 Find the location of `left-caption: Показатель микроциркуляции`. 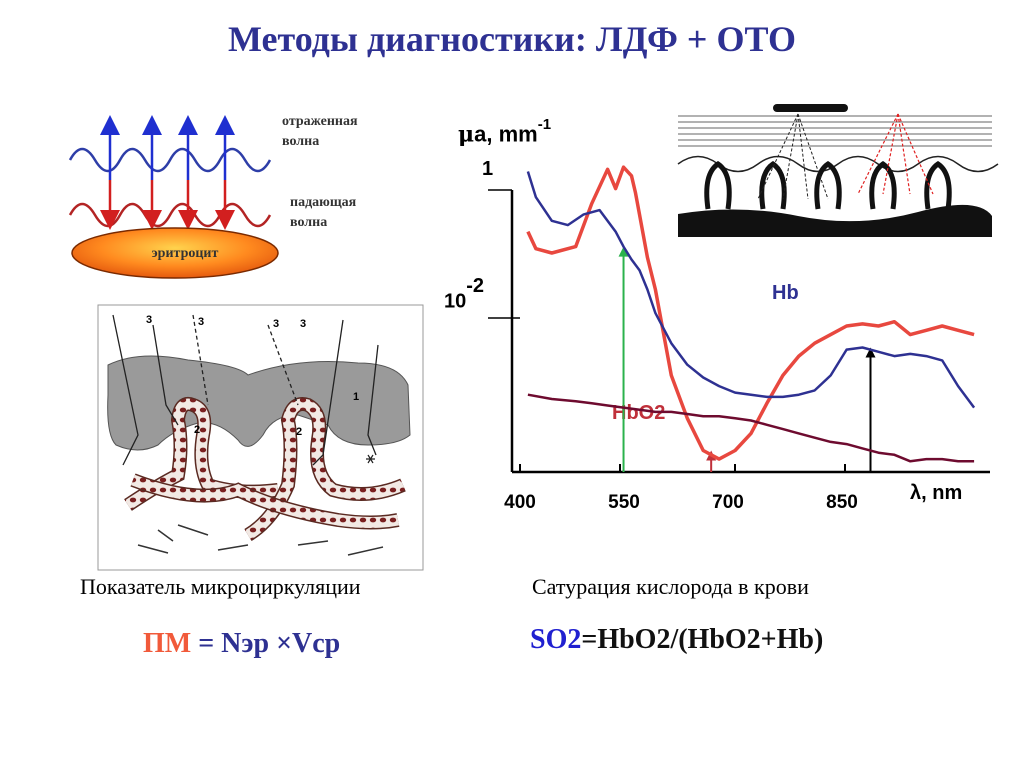

left-caption: Показатель микроциркуляции is located at coordinates (220, 586).